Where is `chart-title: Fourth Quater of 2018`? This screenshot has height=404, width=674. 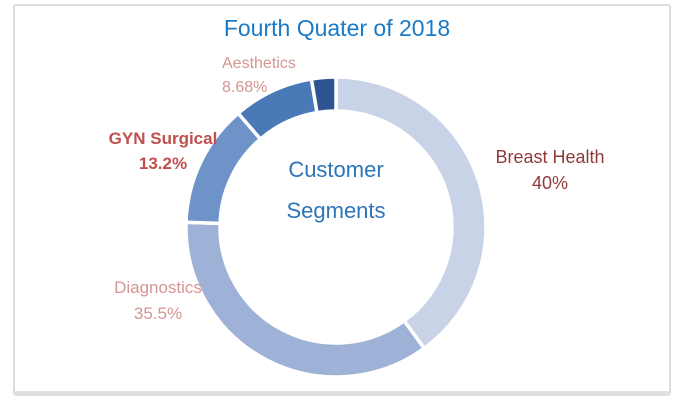
chart-title: Fourth Quater of 2018 is located at coordinates (337, 28).